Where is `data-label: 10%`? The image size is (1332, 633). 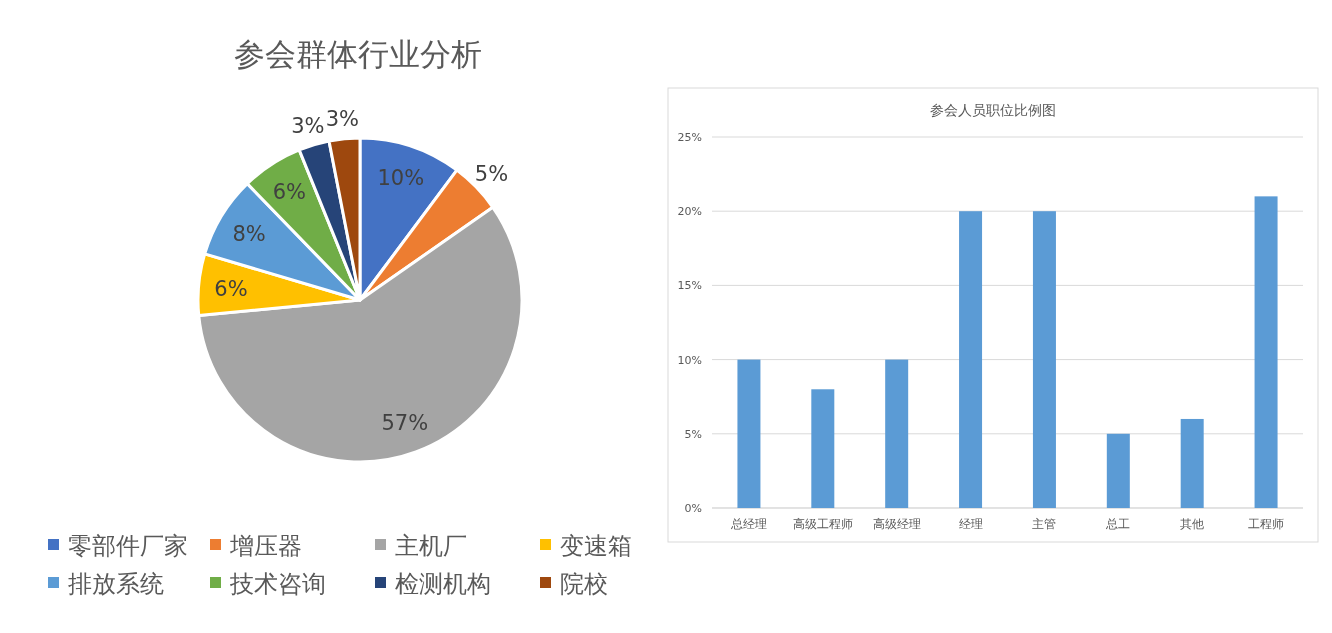 data-label: 10% is located at coordinates (401, 178).